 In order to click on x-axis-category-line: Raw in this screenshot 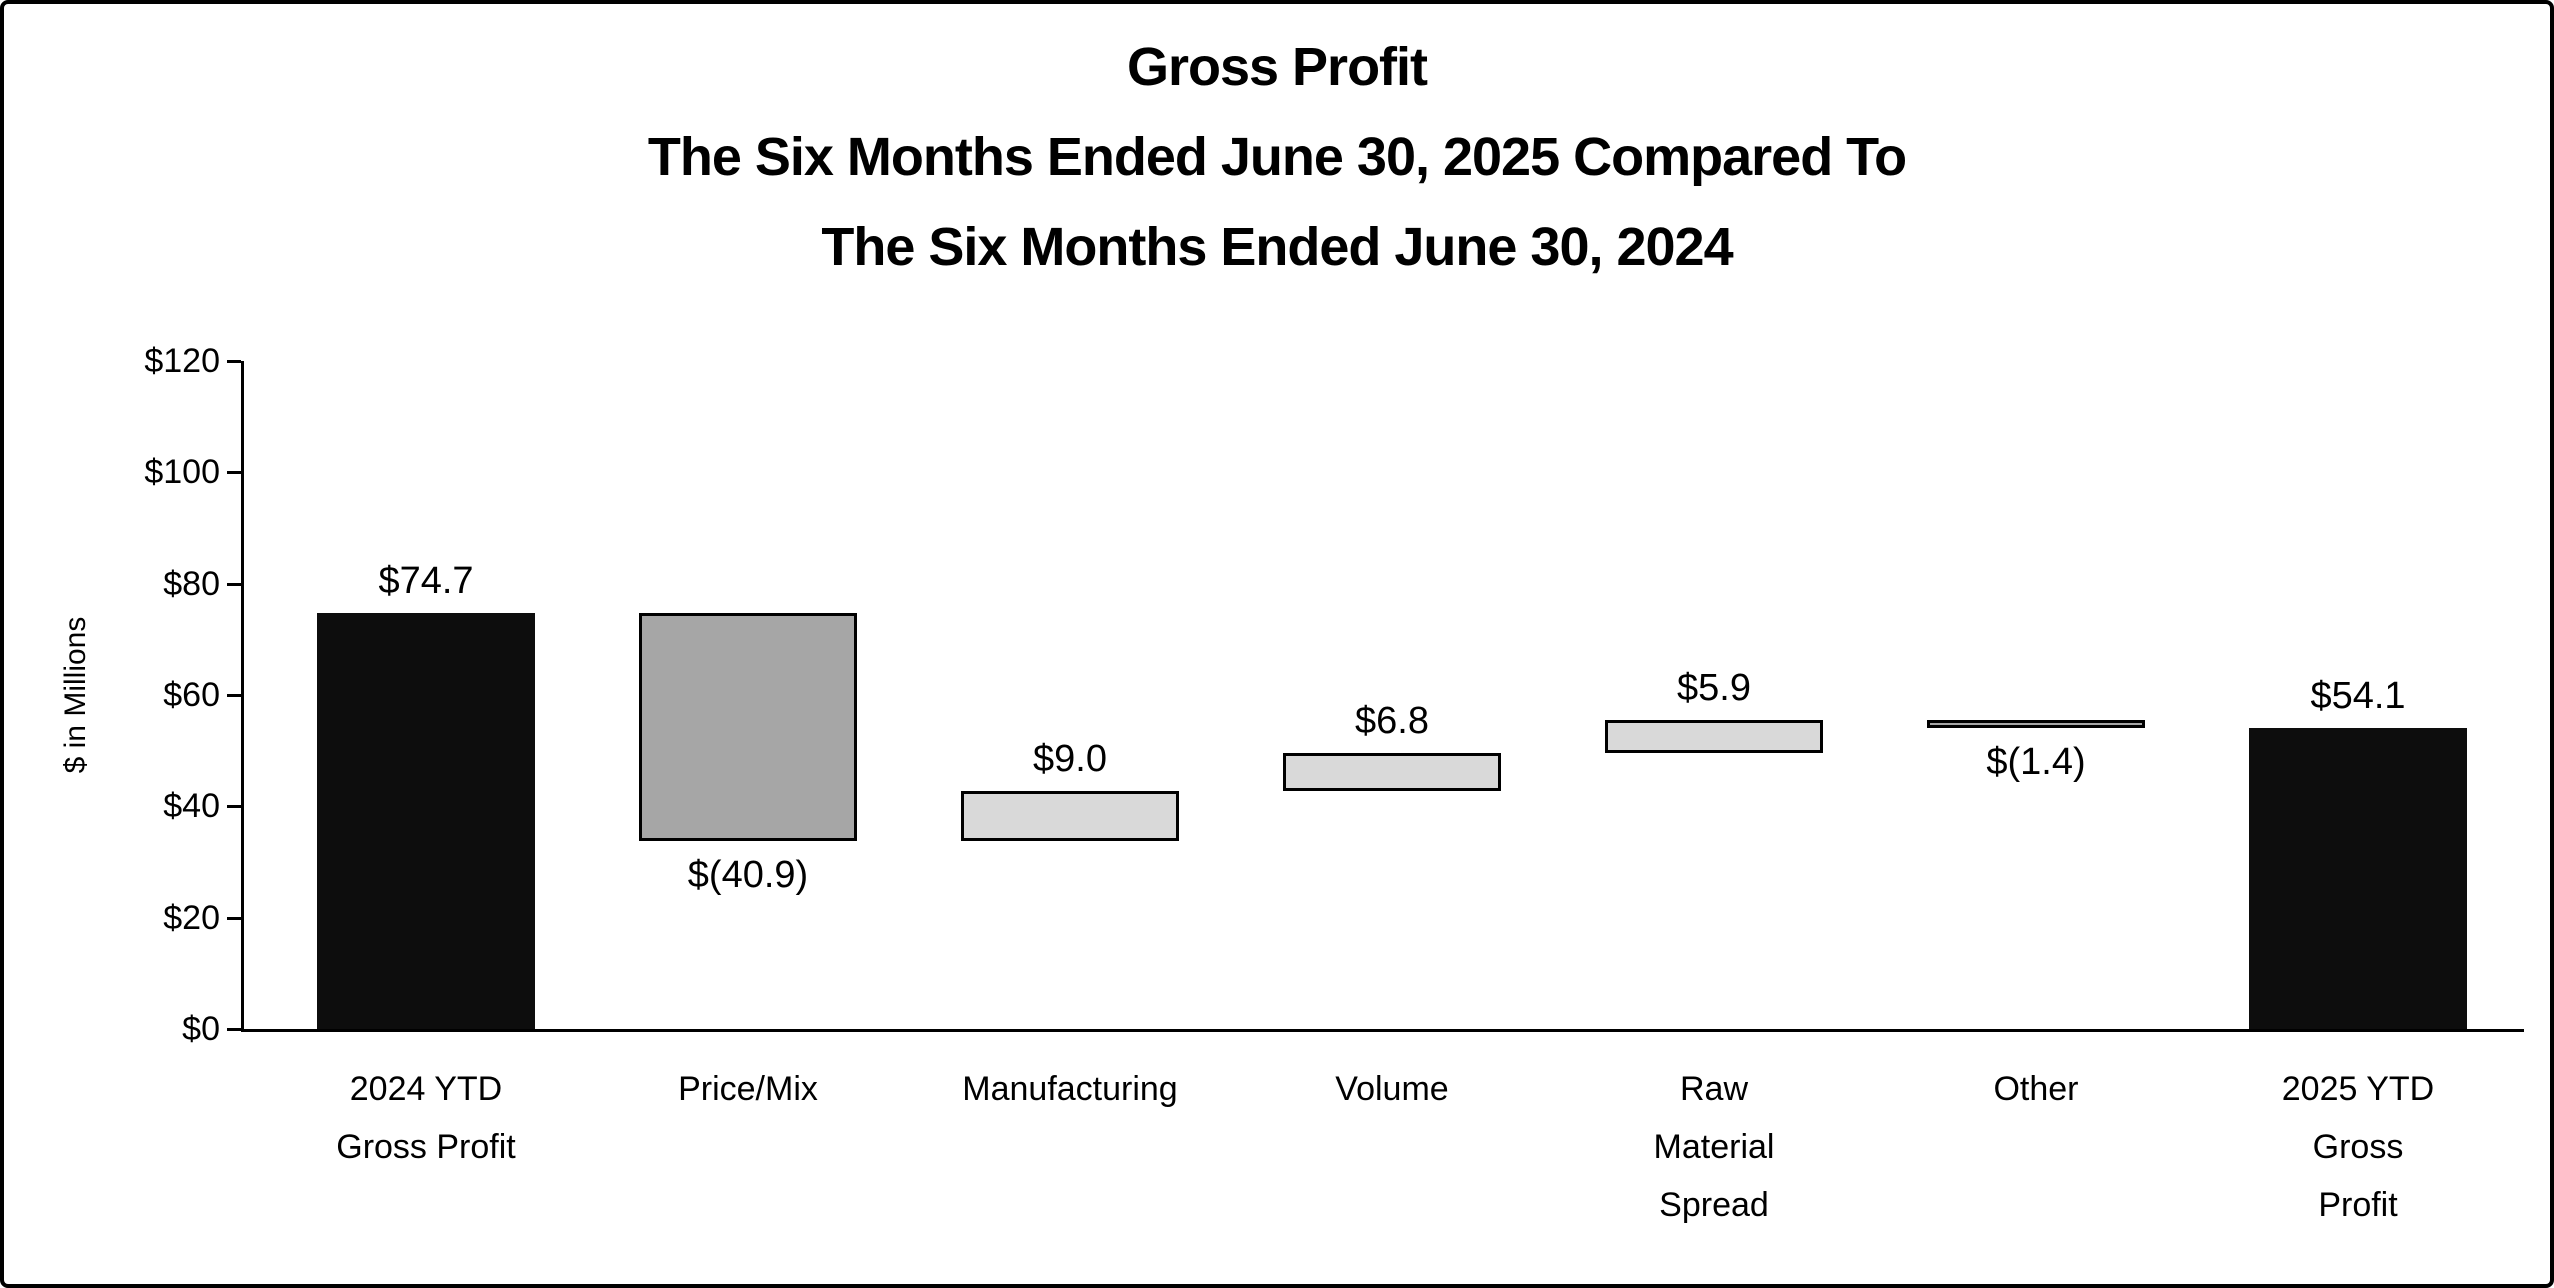, I will do `click(1714, 1089)`.